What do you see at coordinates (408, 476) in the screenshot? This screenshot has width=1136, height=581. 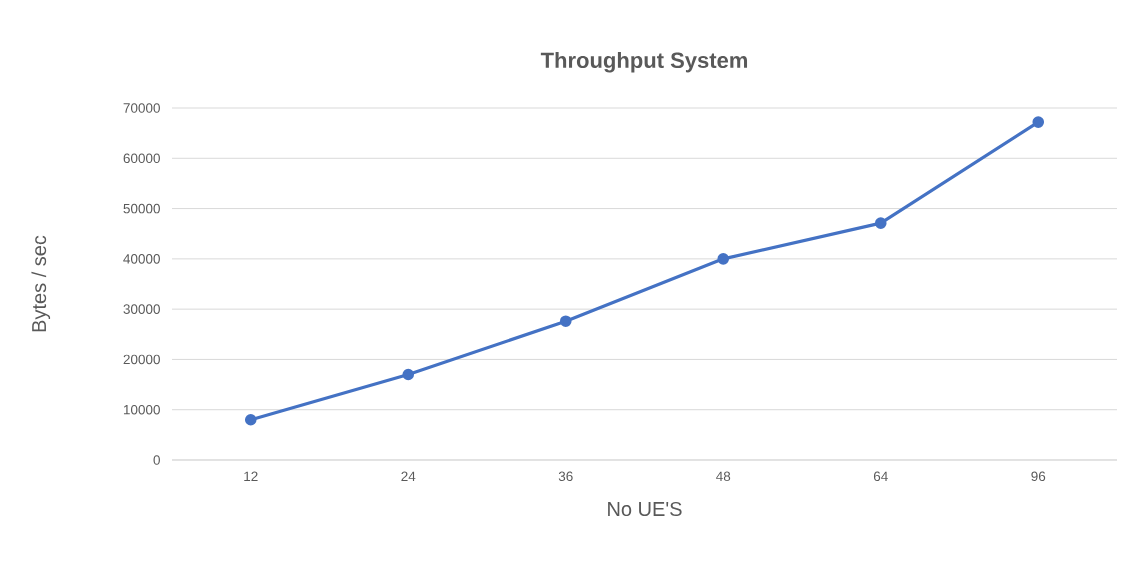 I see `x-tick-label: 24` at bounding box center [408, 476].